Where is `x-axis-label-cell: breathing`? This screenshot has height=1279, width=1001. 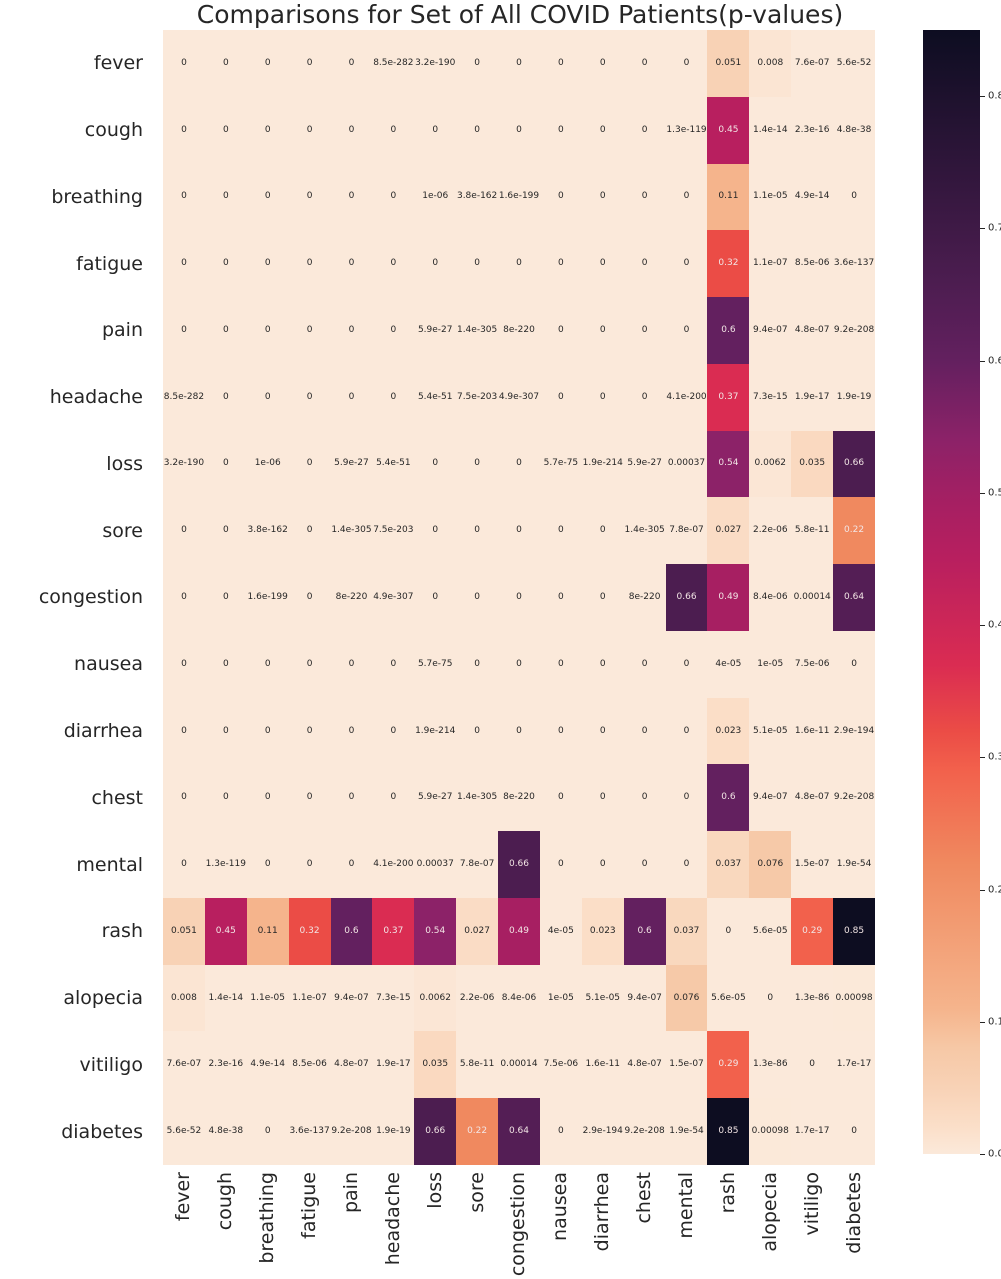
x-axis-label-cell: breathing is located at coordinates (268, 1225).